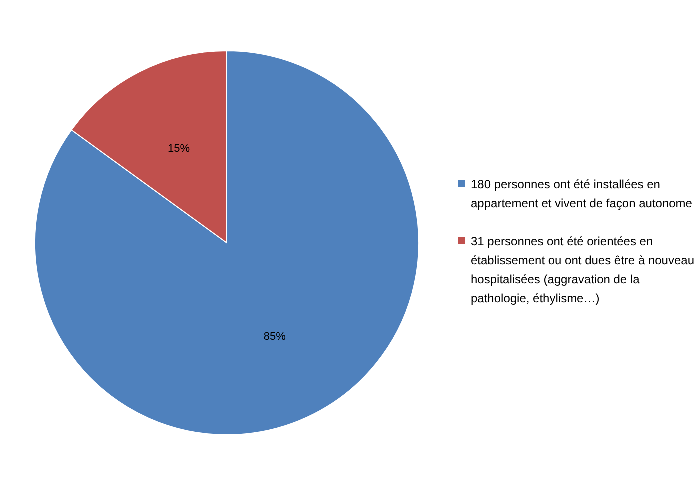 Image resolution: width=696 pixels, height=486 pixels. What do you see at coordinates (582, 270) in the screenshot?
I see `legend-label: 31 personnes ont été orientées en établissement ou ont dues être à nouveau hospitalisées (aggravation de la pathologie, éthylisme…)` at bounding box center [582, 270].